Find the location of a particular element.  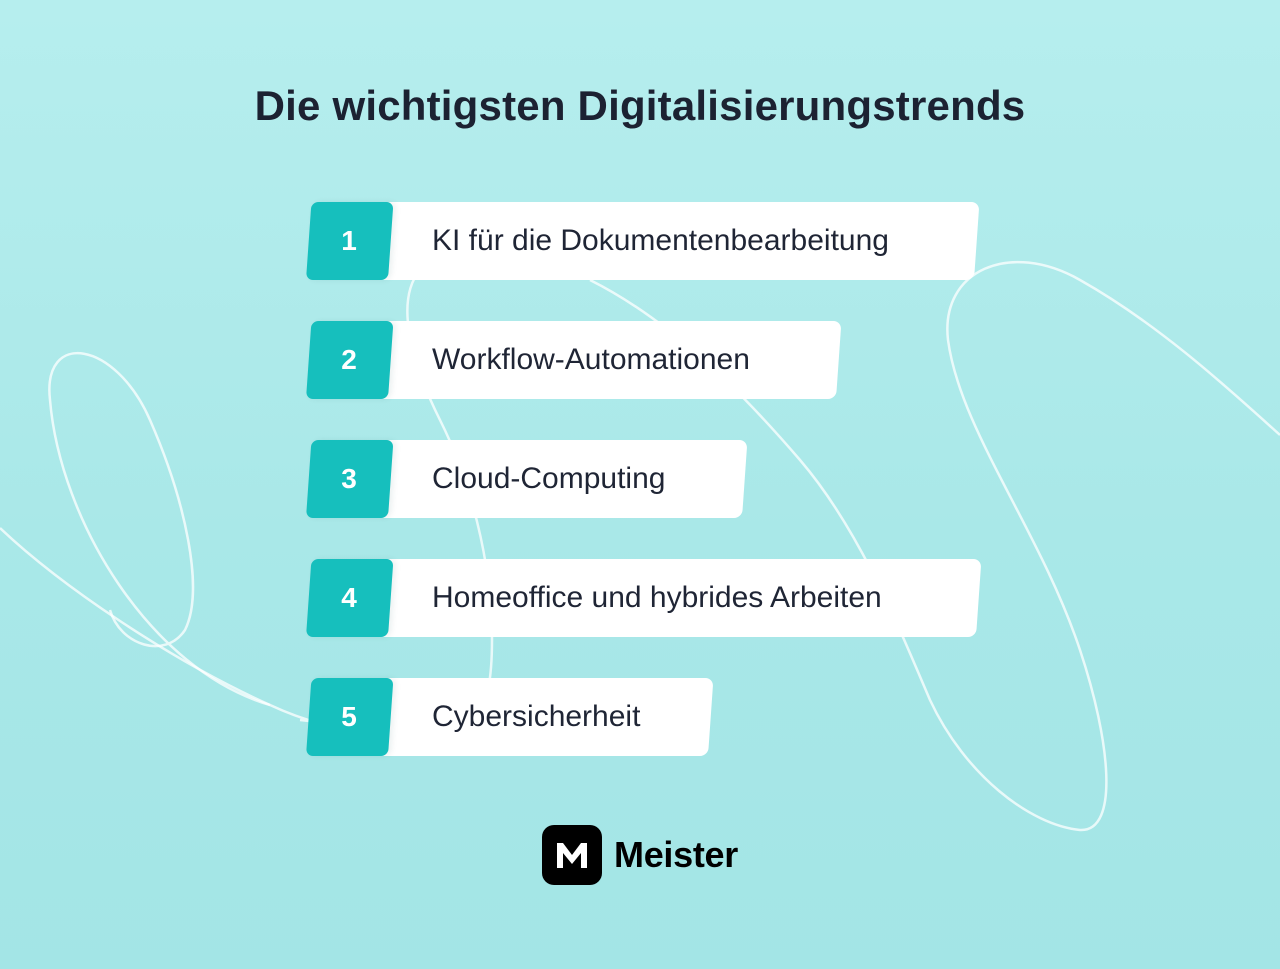

trend-label: KI für die Dokumentenbearbeitung is located at coordinates (660, 240).